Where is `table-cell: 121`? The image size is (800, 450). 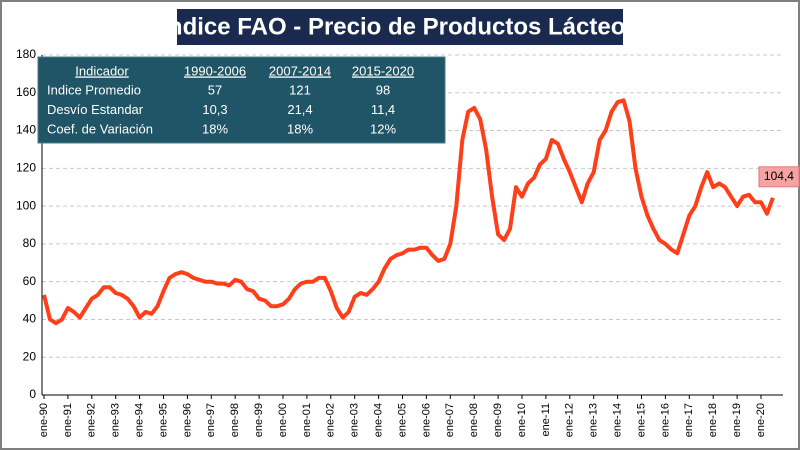
table-cell: 121 is located at coordinates (300, 89).